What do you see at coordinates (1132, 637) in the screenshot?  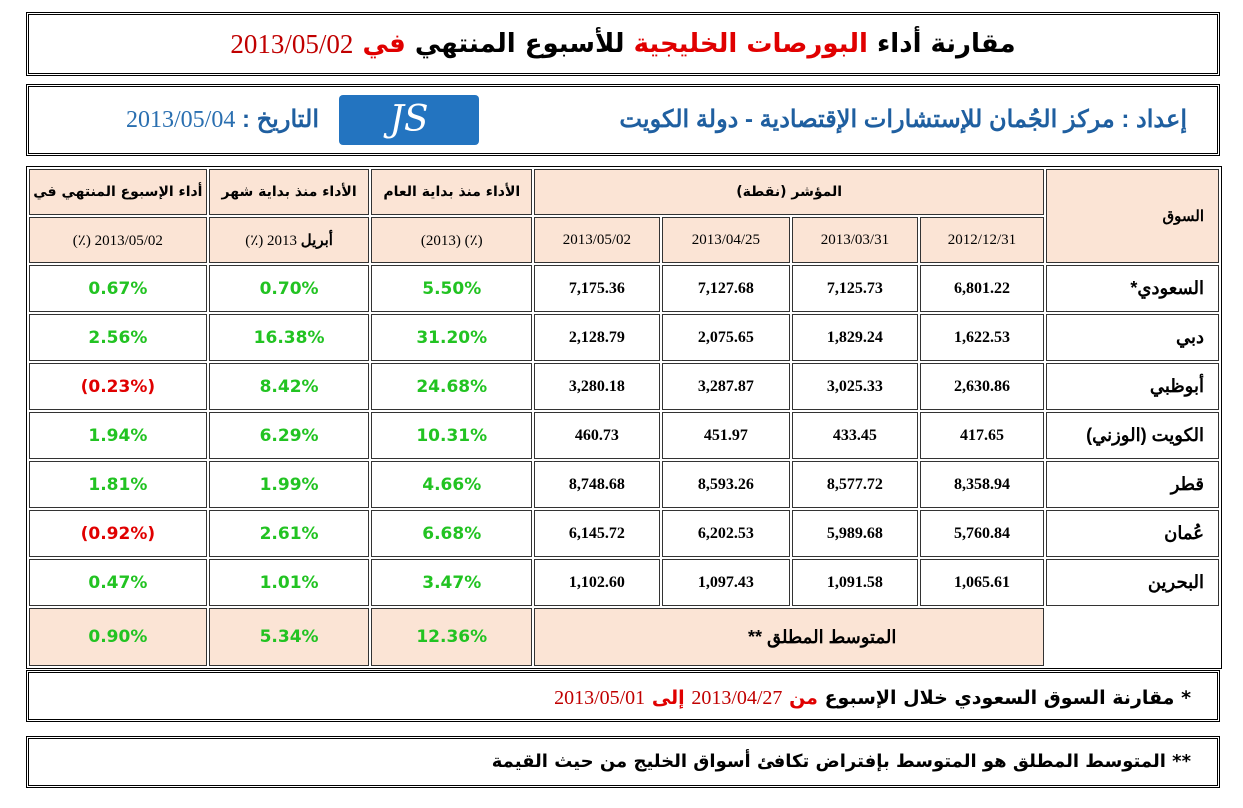 I see `avg-empty` at bounding box center [1132, 637].